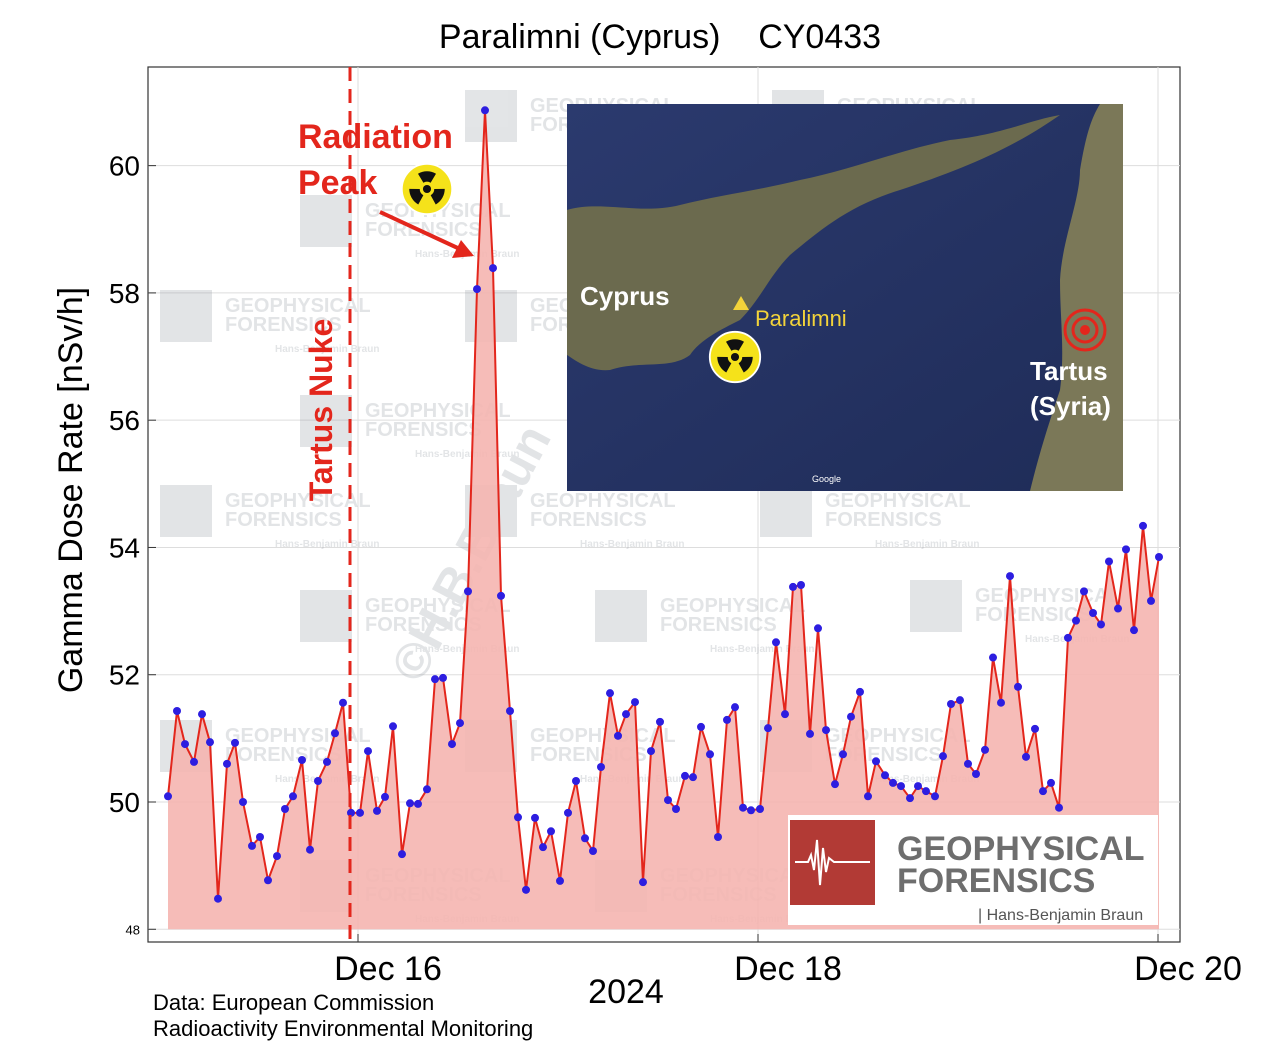 The height and width of the screenshot is (1042, 1280). Describe the element at coordinates (375, 137) in the screenshot. I see `peak-annotation: Radiation` at that location.